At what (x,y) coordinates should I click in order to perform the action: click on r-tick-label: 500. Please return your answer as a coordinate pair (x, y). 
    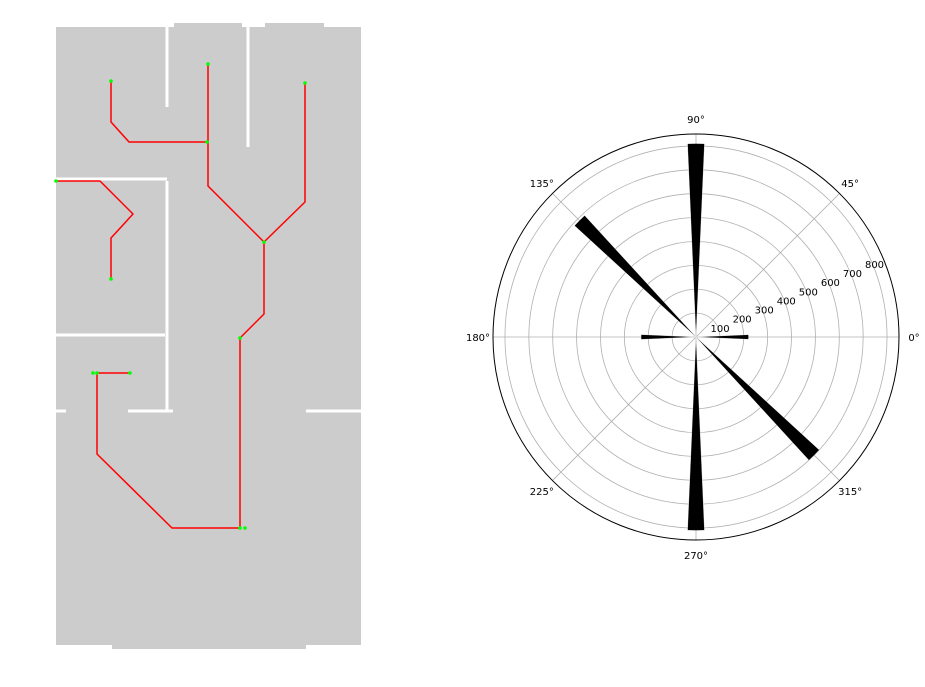
    Looking at the image, I should click on (808, 292).